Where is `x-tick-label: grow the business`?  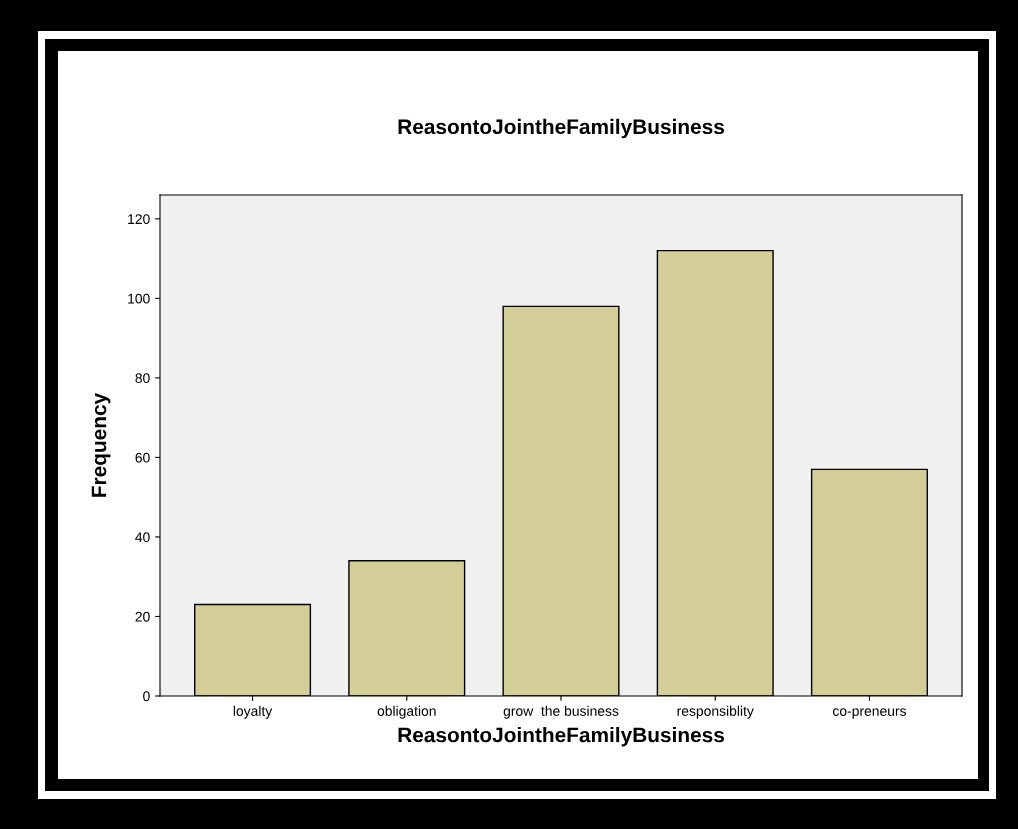 x-tick-label: grow the business is located at coordinates (561, 712).